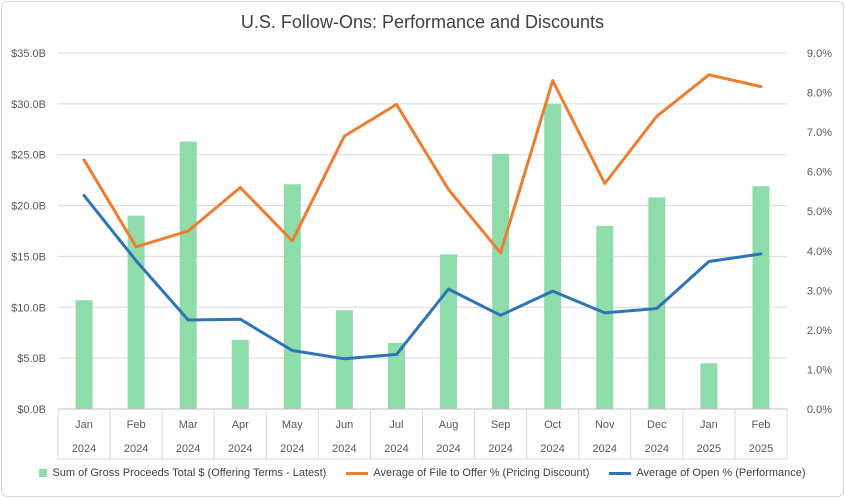  I want to click on right-axis-tick-label: 9.0%, so click(819, 54).